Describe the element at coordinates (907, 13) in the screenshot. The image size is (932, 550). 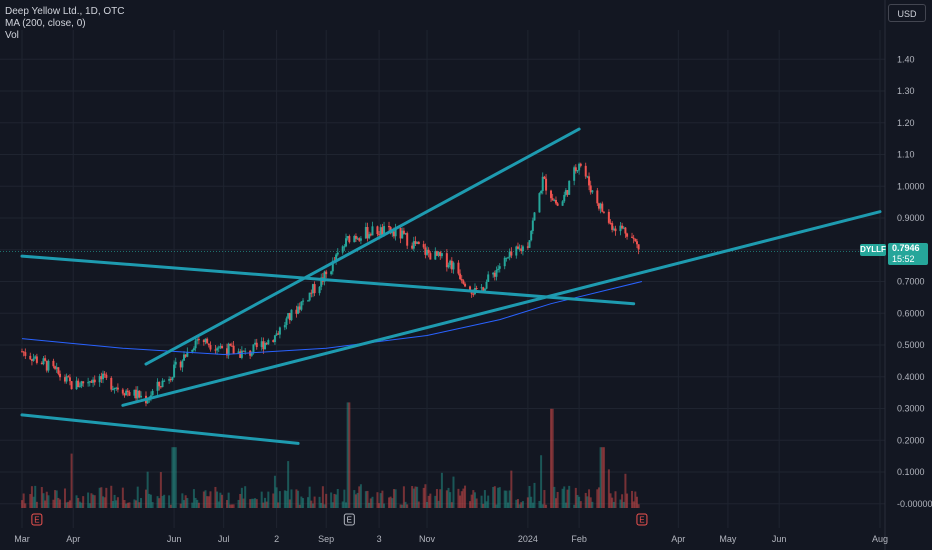
I see `currency-button: USD` at that location.